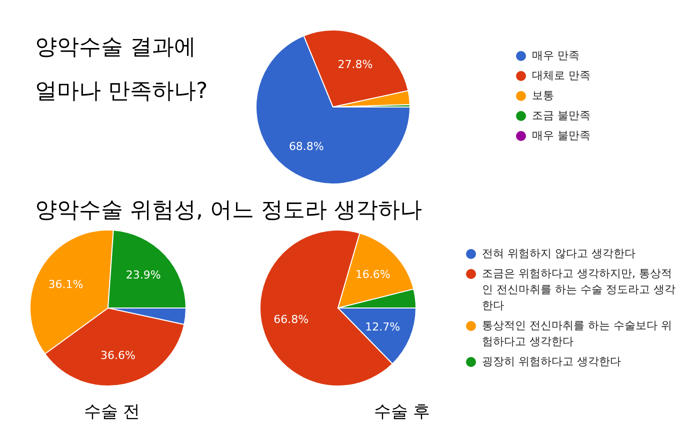 The height and width of the screenshot is (442, 698). What do you see at coordinates (66, 285) in the screenshot?
I see `data-label: 36.1%` at bounding box center [66, 285].